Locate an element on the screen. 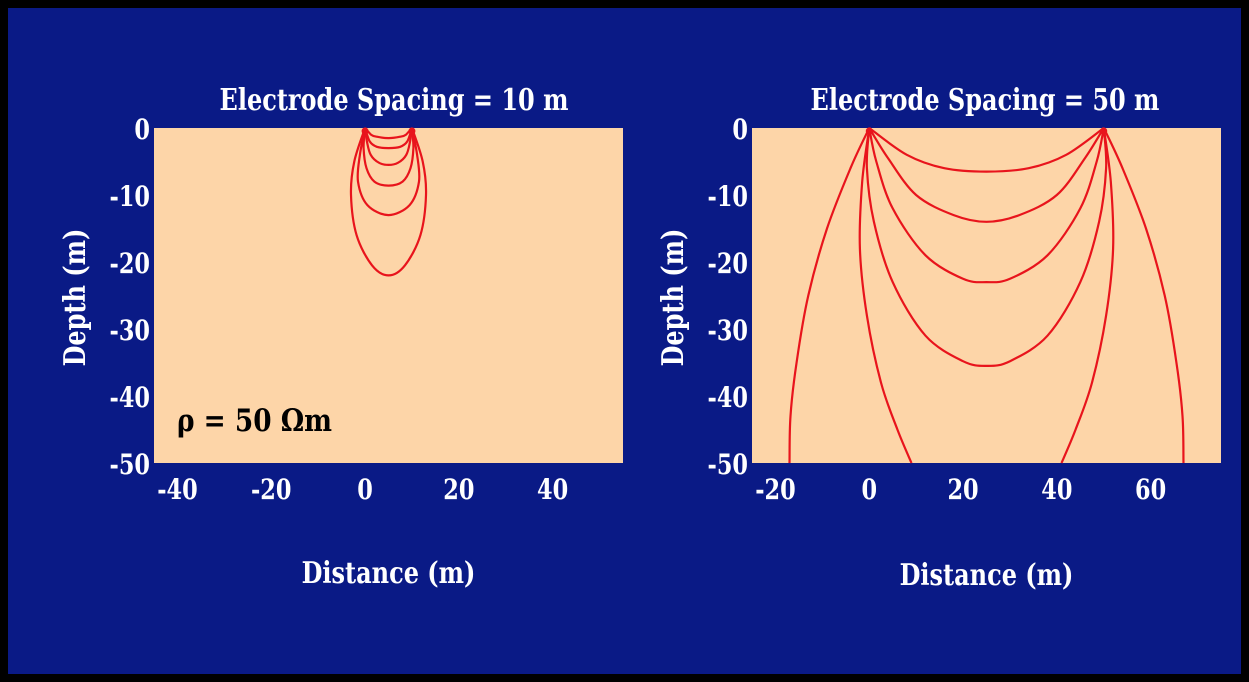 The image size is (1249, 682). resistivity-annotation: ρ = 50 Ωm is located at coordinates (254, 420).